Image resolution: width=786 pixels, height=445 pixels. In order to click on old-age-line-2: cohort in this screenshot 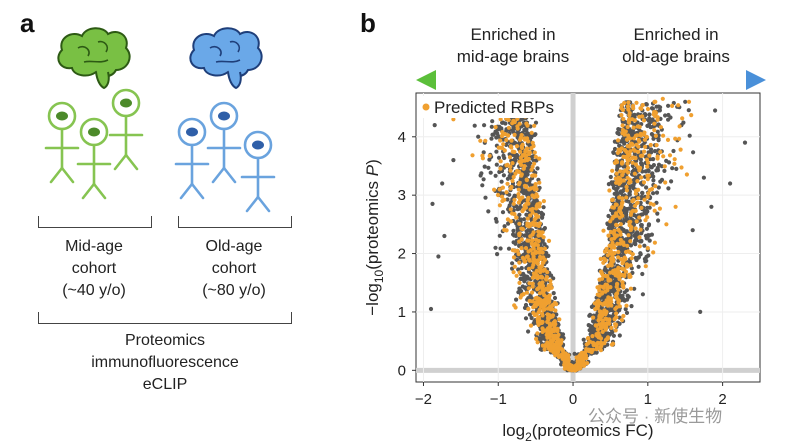, I will do `click(234, 268)`.